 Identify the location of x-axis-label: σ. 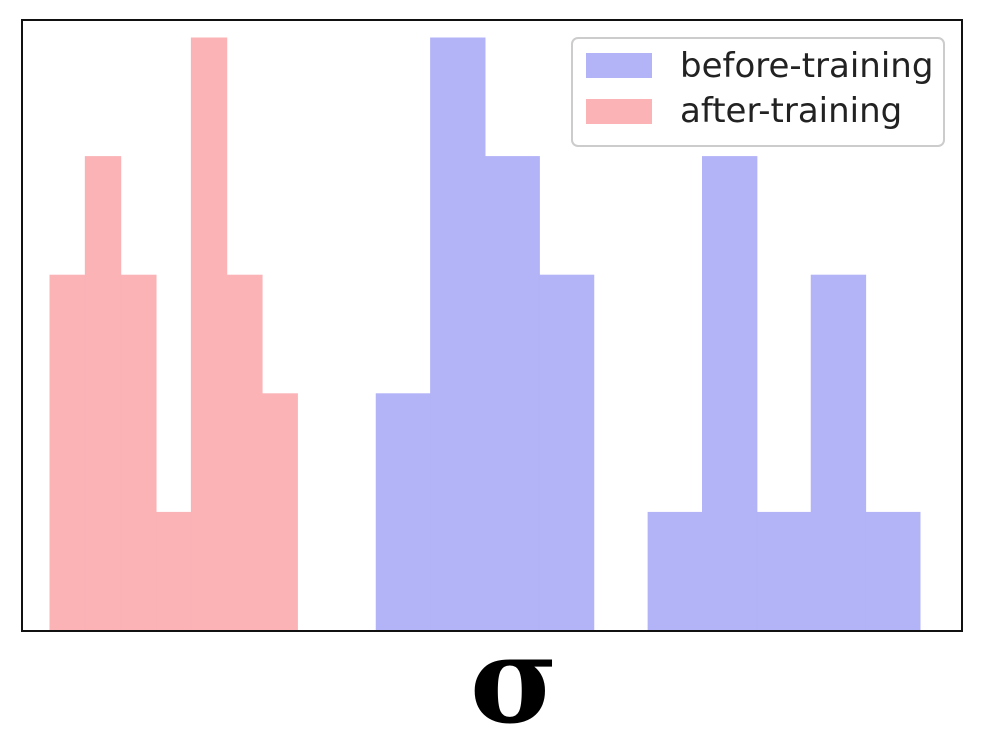
(514, 680).